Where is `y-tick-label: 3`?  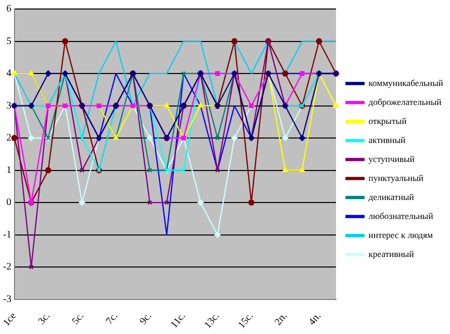 y-tick-label: 3 is located at coordinates (9, 106).